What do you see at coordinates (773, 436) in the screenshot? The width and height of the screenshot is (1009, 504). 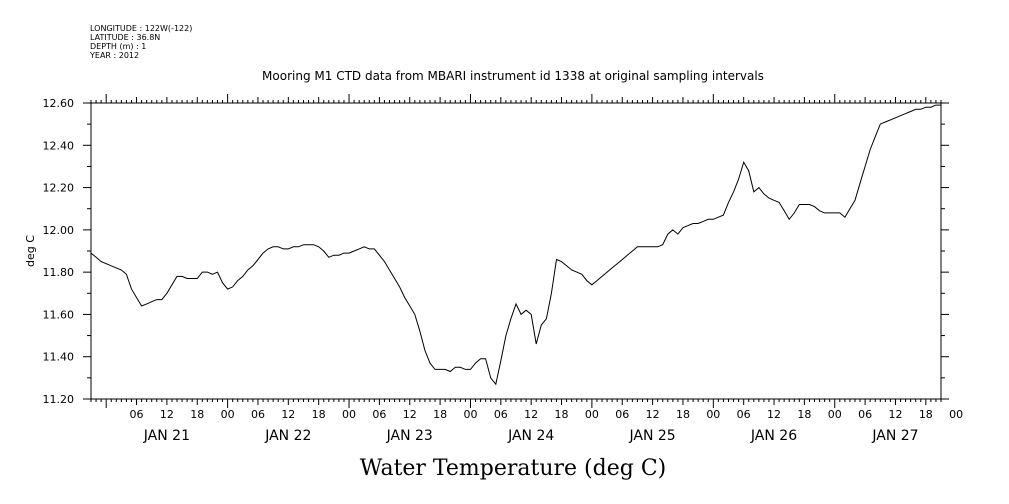 I see `day-label: JAN 26` at bounding box center [773, 436].